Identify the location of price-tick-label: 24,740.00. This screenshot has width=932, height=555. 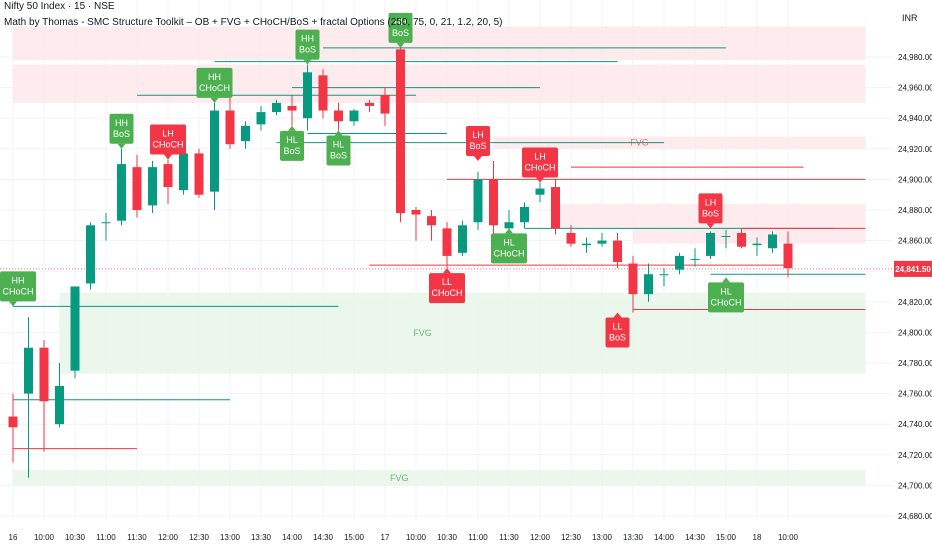
(915, 424).